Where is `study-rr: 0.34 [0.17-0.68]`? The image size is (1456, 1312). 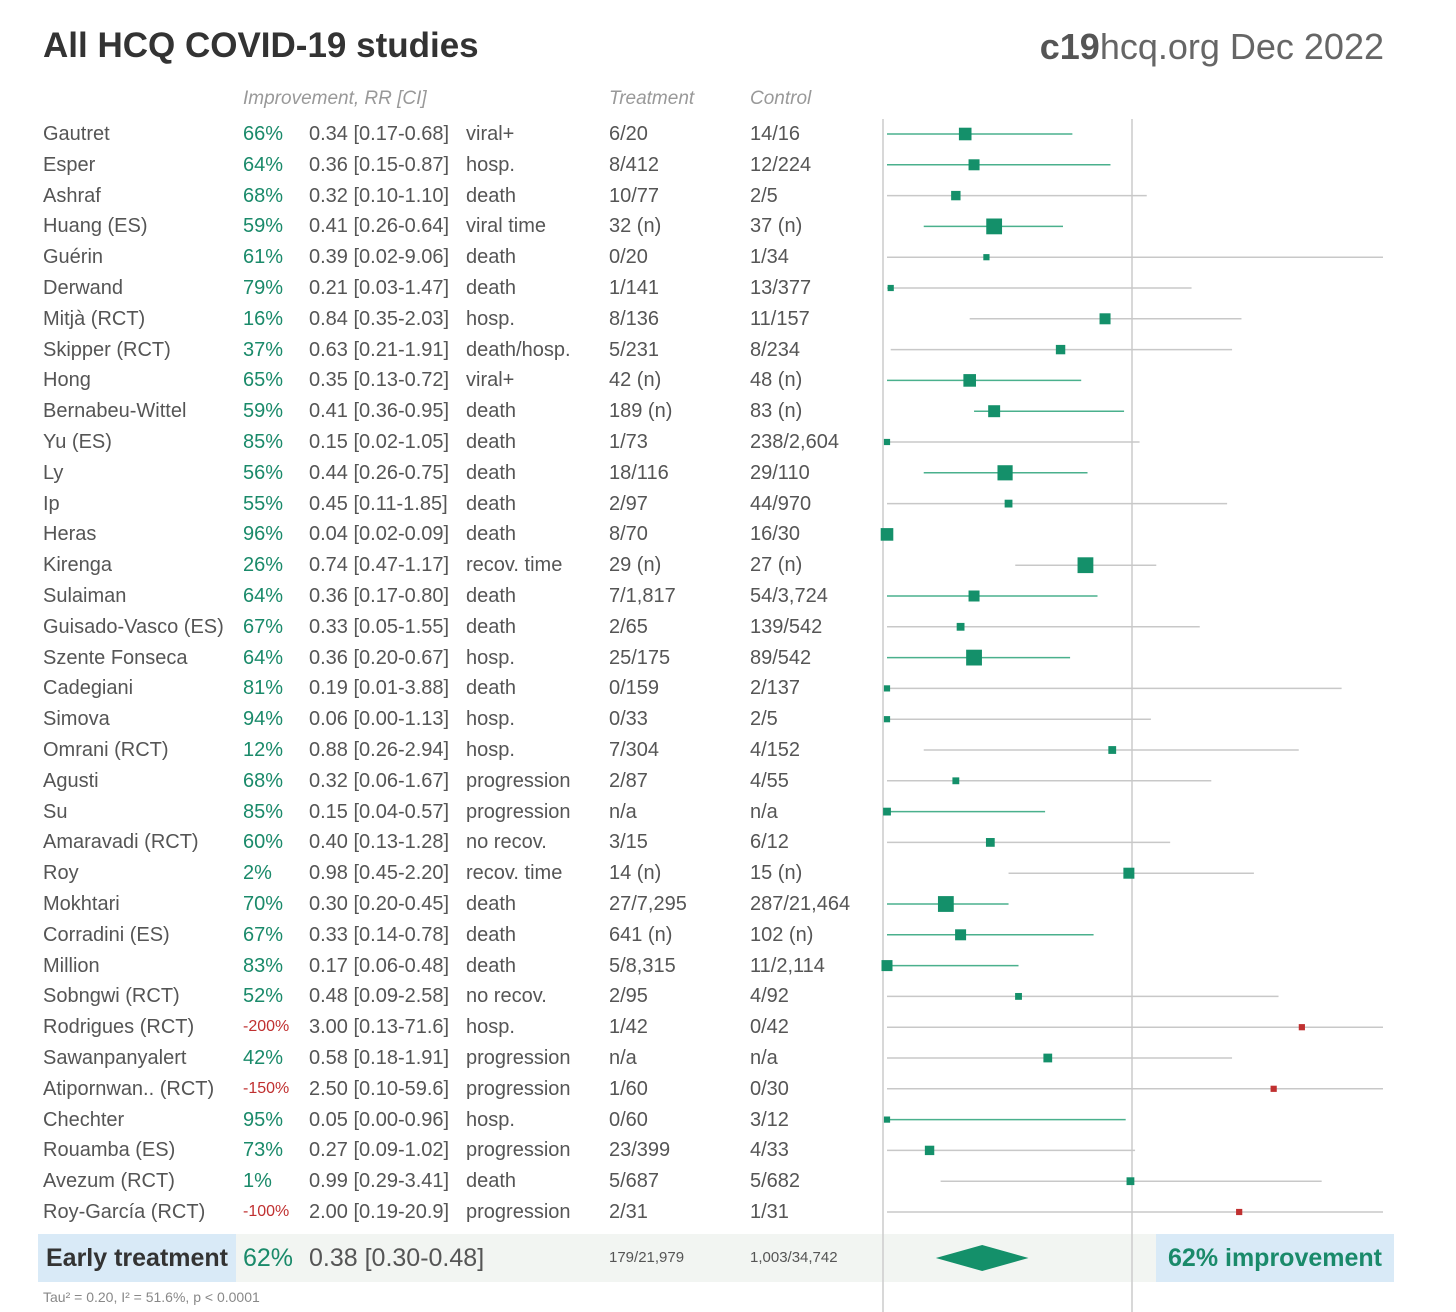 study-rr: 0.34 [0.17-0.68] is located at coordinates (379, 134).